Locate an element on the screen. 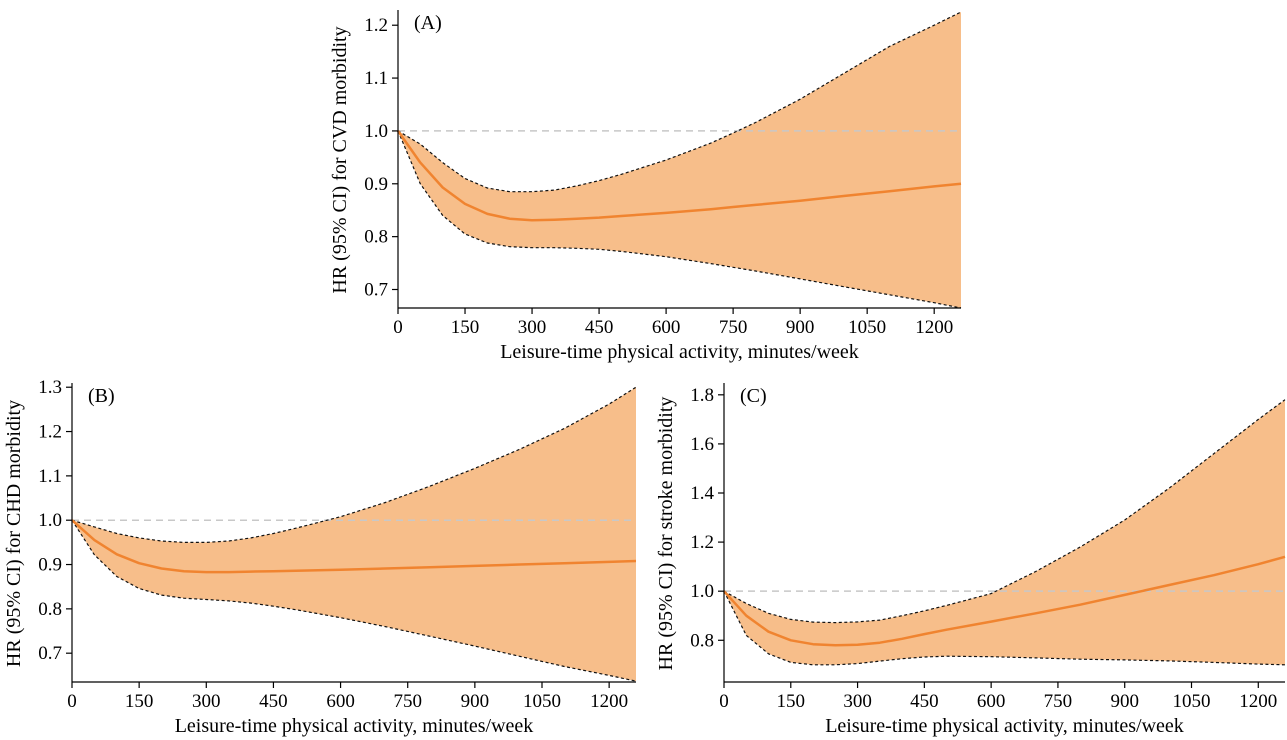 This screenshot has height=740, width=1287. y-axis-title: HR (95% CI) for CVD morbidity is located at coordinates (340, 159).